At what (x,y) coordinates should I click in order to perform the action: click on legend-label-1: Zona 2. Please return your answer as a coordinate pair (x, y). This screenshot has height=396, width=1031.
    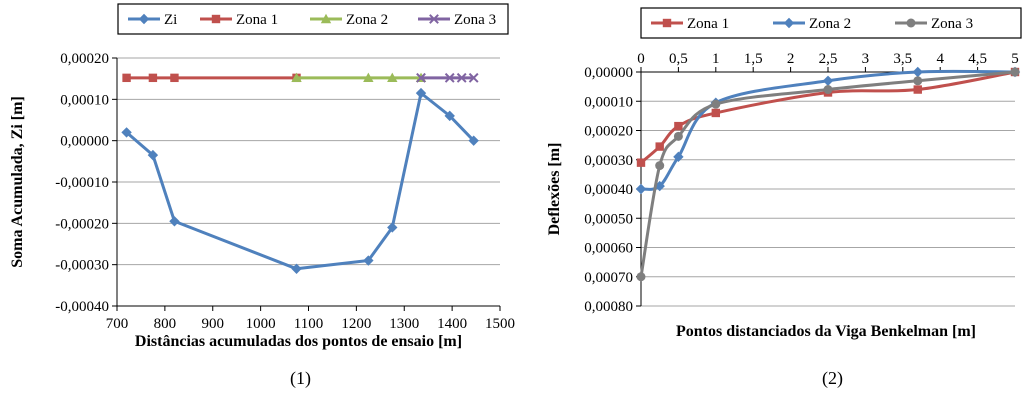
    Looking at the image, I should click on (830, 24).